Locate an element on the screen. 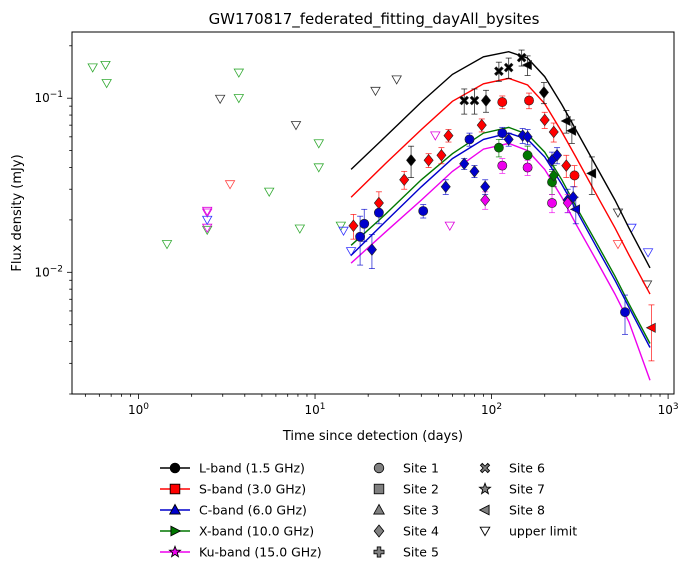 Image resolution: width=689 pixels, height=575 pixels. legend-label: Site 6 is located at coordinates (527, 468).